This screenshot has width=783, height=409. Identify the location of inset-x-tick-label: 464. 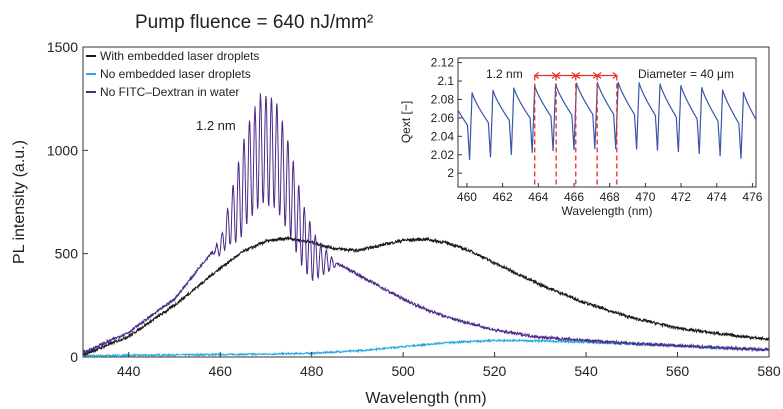
(538, 197).